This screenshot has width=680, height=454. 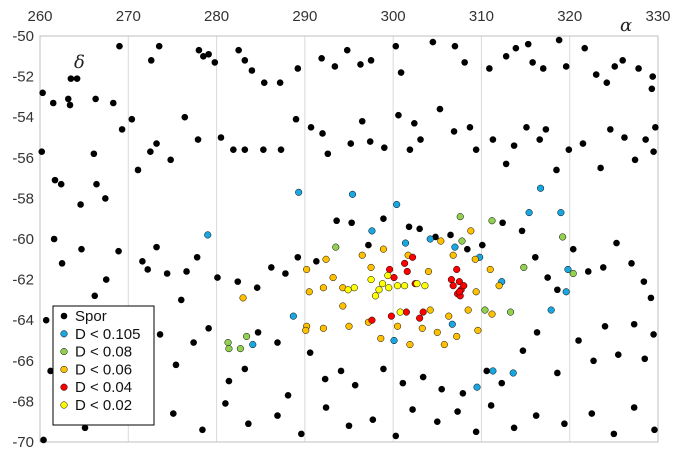 What do you see at coordinates (103, 369) in the screenshot?
I see `legend-label: D < 0.06` at bounding box center [103, 369].